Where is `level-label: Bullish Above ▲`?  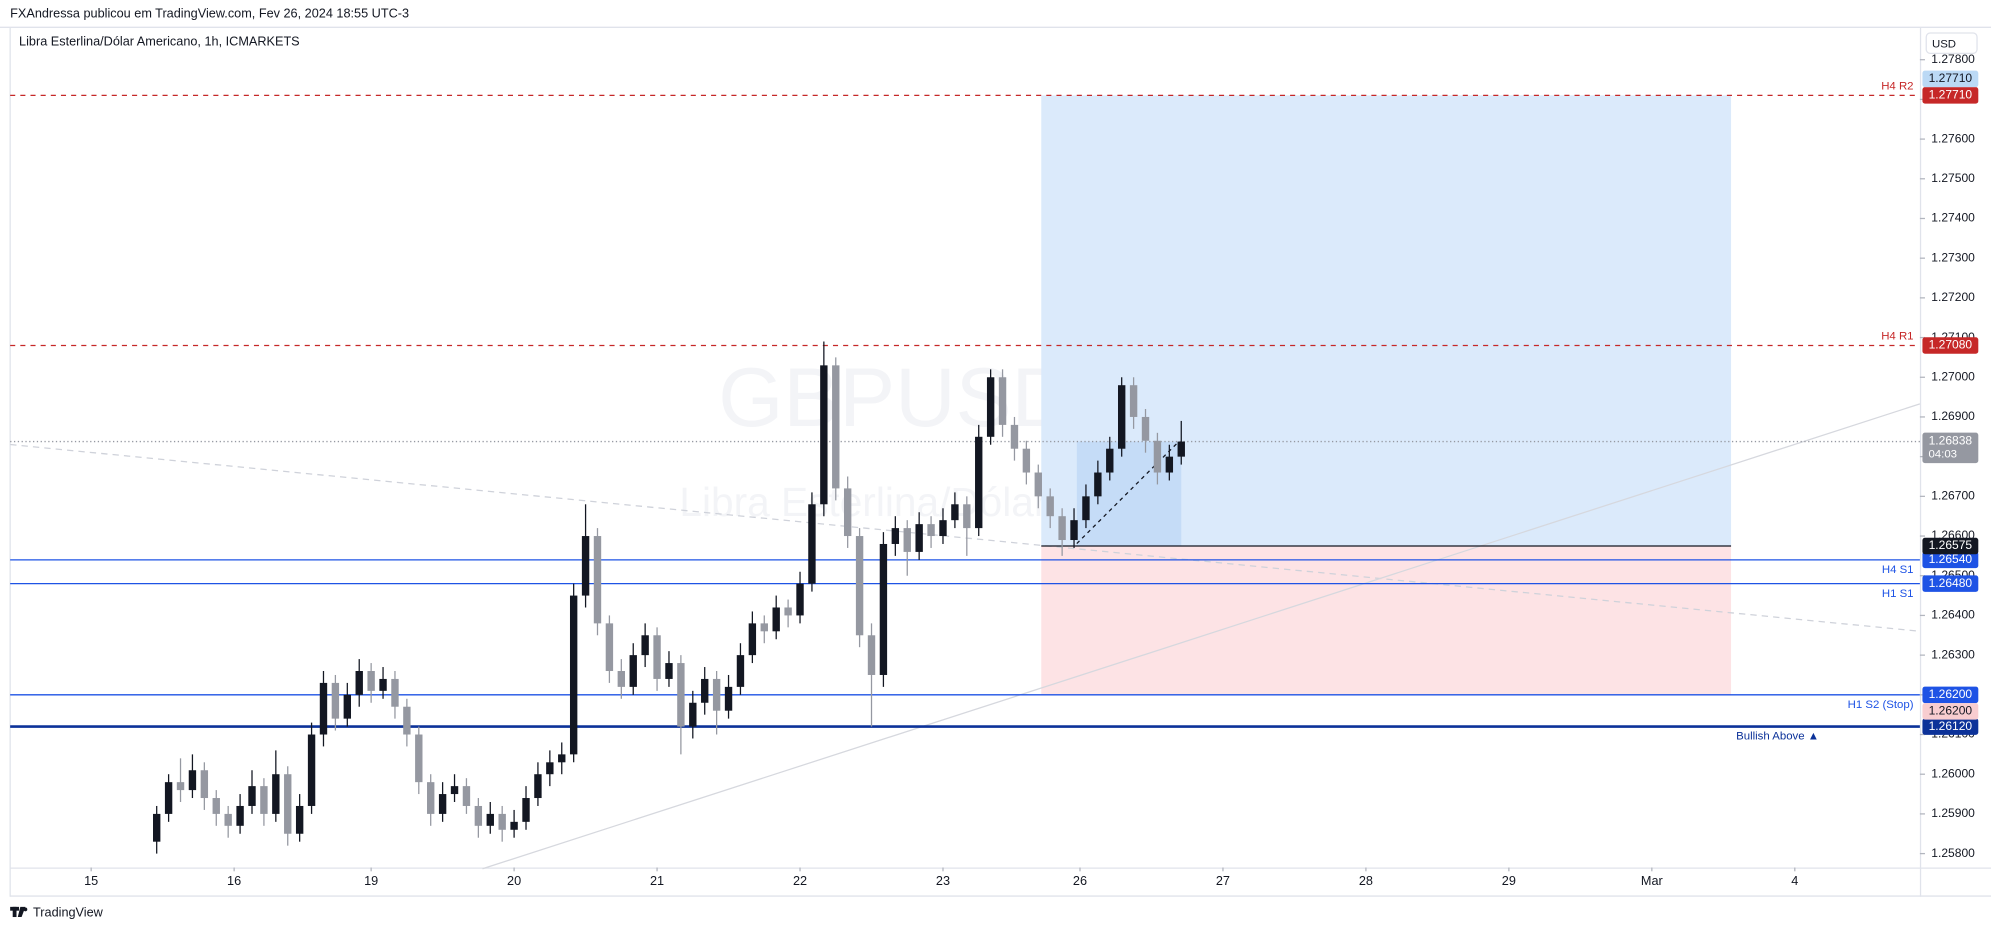 level-label: Bullish Above ▲ is located at coordinates (1777, 737).